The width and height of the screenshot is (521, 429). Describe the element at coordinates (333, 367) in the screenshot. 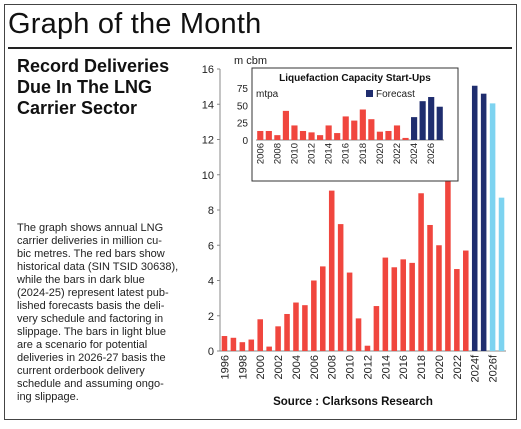

I see `x-tick-label: 2008` at that location.